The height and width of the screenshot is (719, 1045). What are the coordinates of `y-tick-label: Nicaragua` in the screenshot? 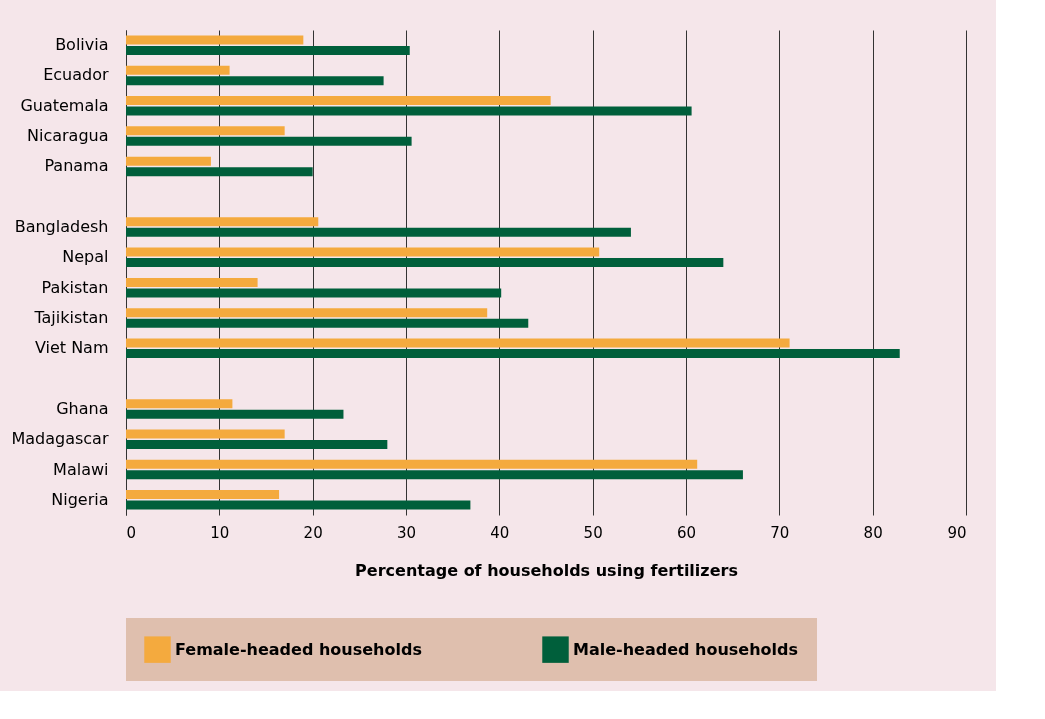 It's located at (68, 136).